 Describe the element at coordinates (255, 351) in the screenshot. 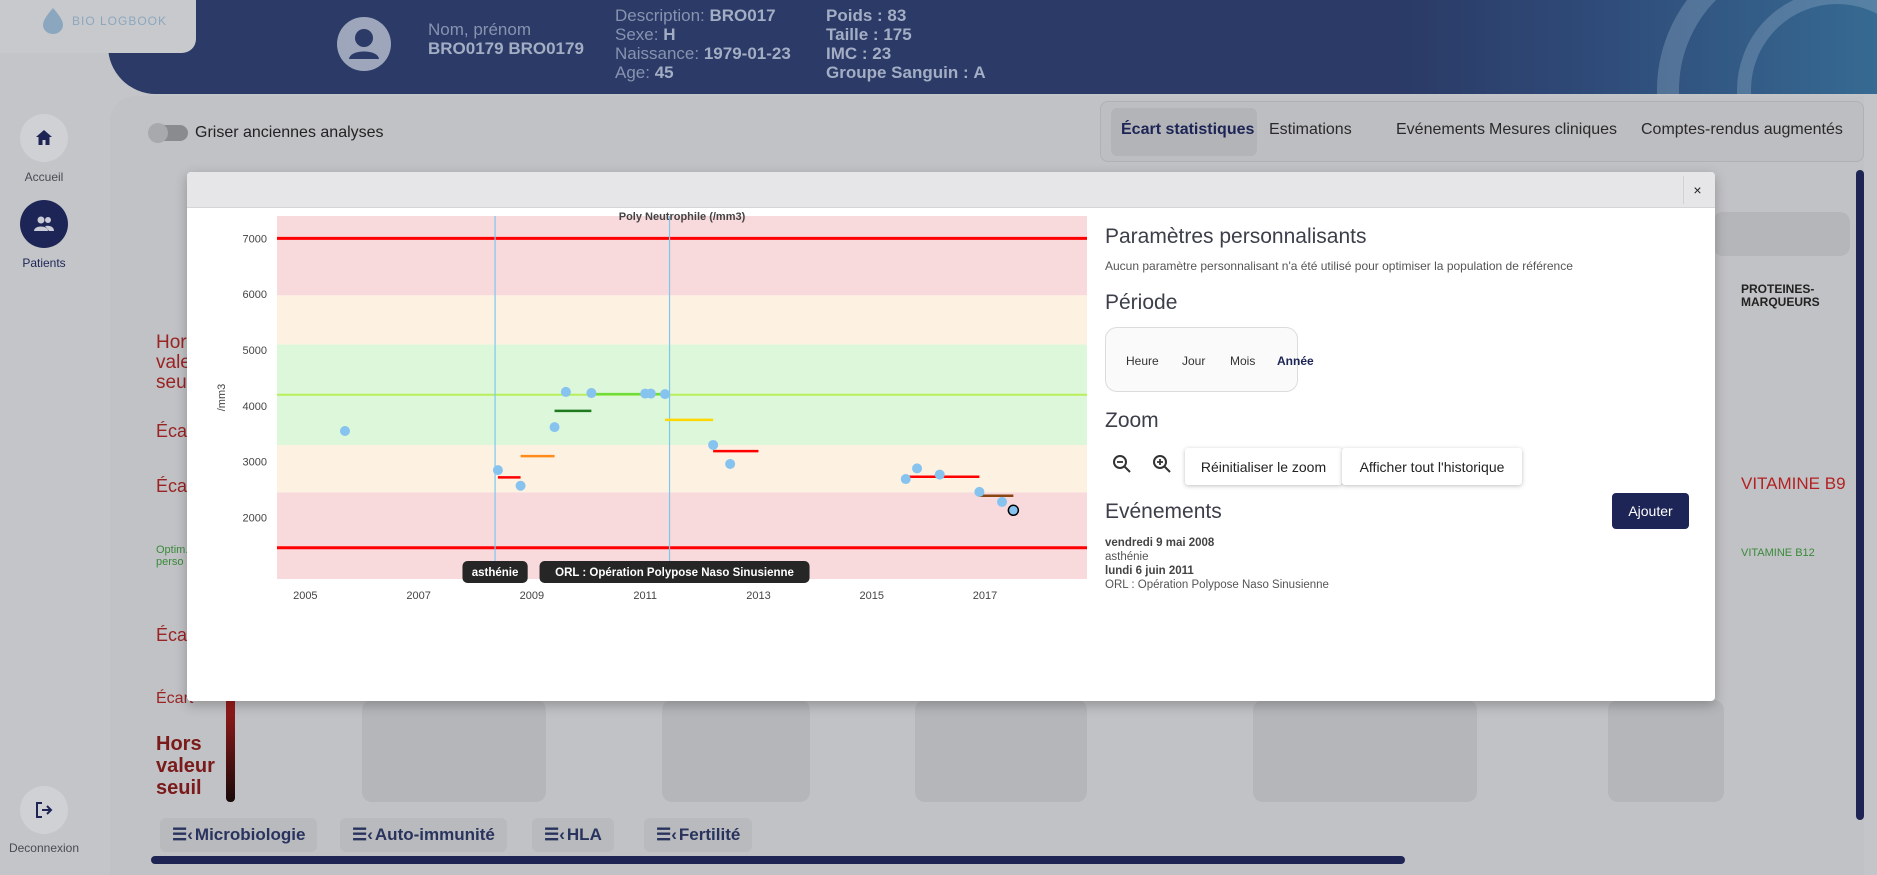

I see `y-tick-label: 5000` at that location.